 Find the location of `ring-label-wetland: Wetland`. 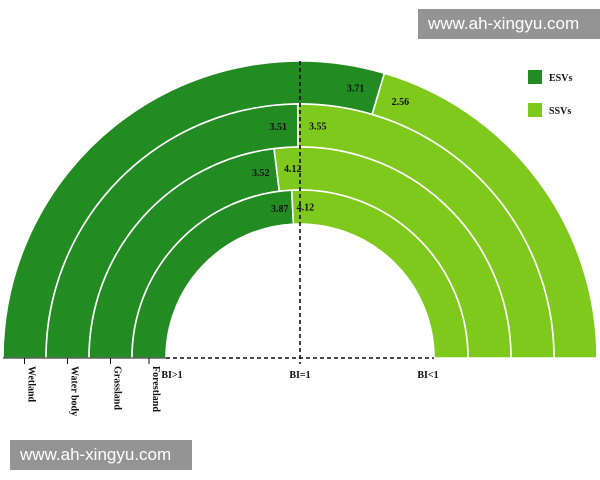

ring-label-wetland: Wetland is located at coordinates (31, 384).